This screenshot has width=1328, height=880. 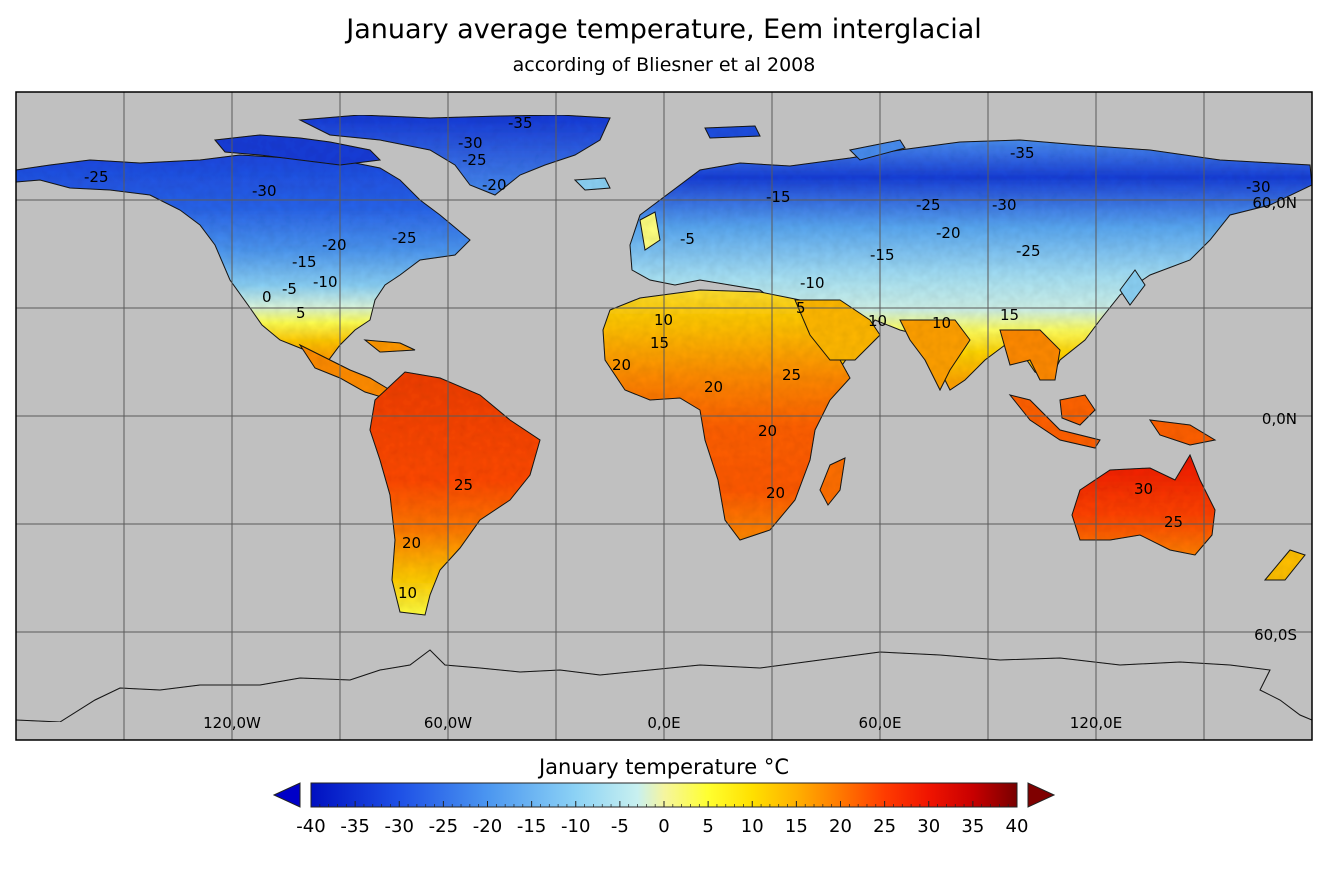 I want to click on colorbar-tick-label: -10, so click(x=575, y=826).